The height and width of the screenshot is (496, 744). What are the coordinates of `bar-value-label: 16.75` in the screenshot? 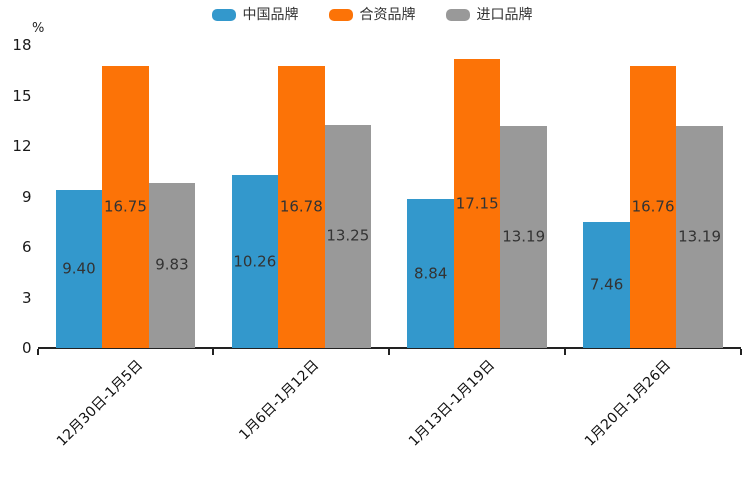 It's located at (125, 206).